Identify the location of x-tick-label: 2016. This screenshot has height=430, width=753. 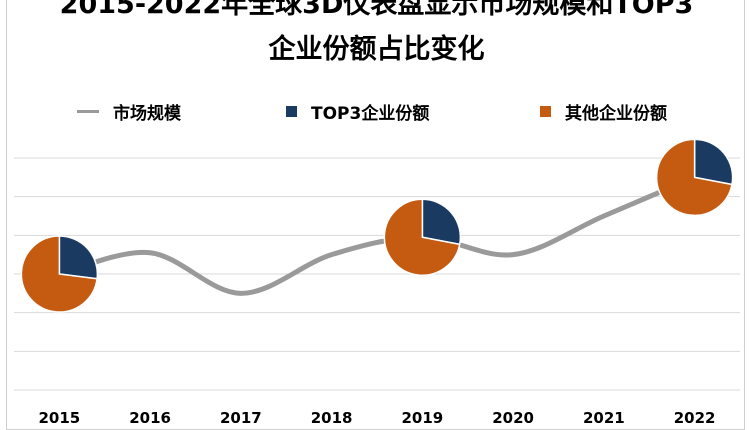
(150, 416).